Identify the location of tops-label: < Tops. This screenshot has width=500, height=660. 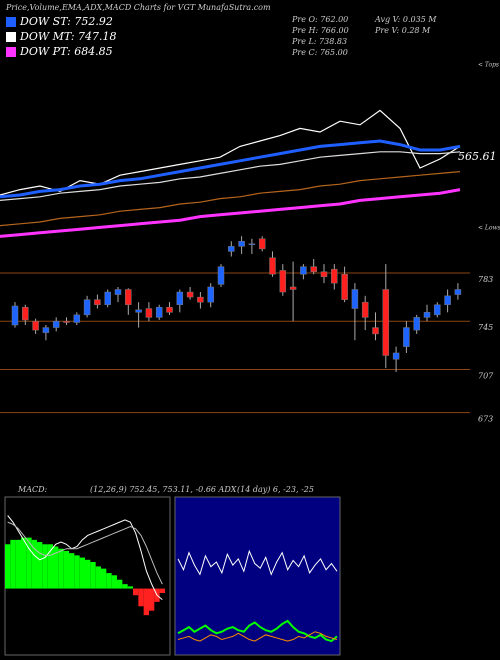
(488, 65).